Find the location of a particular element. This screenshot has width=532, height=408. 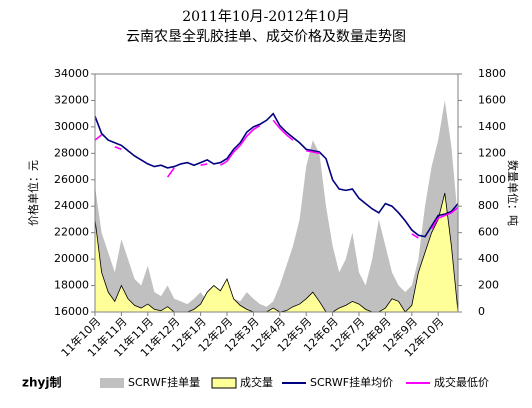

credit: zhyj制 is located at coordinates (41, 382).